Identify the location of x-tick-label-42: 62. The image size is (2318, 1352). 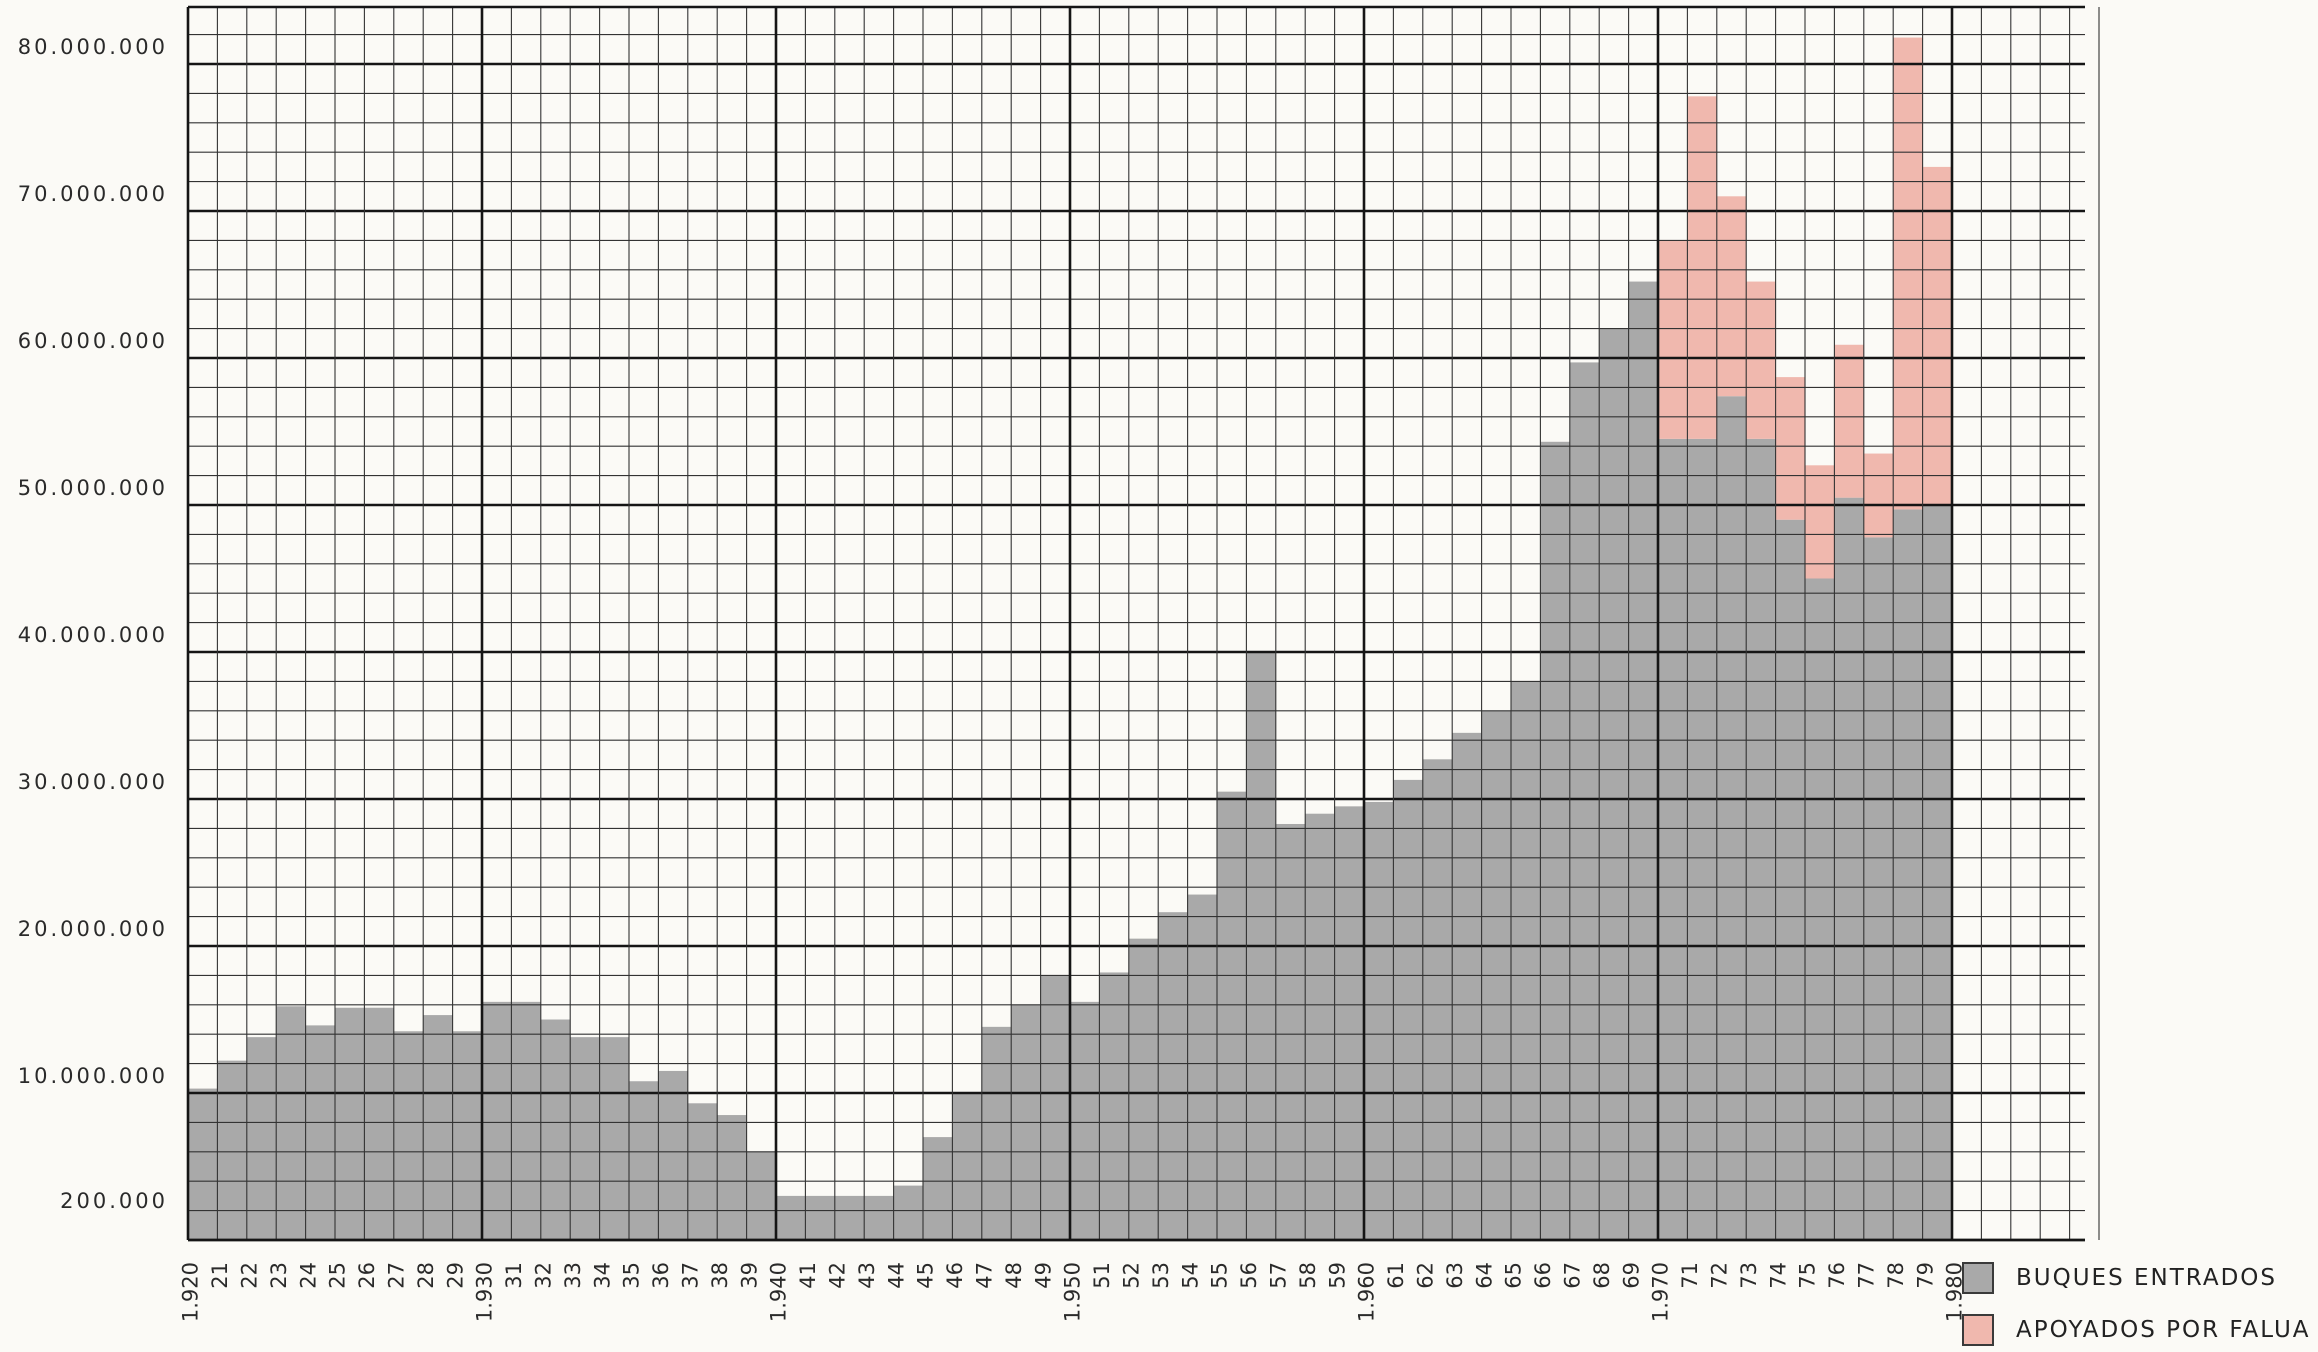
(1426, 1275).